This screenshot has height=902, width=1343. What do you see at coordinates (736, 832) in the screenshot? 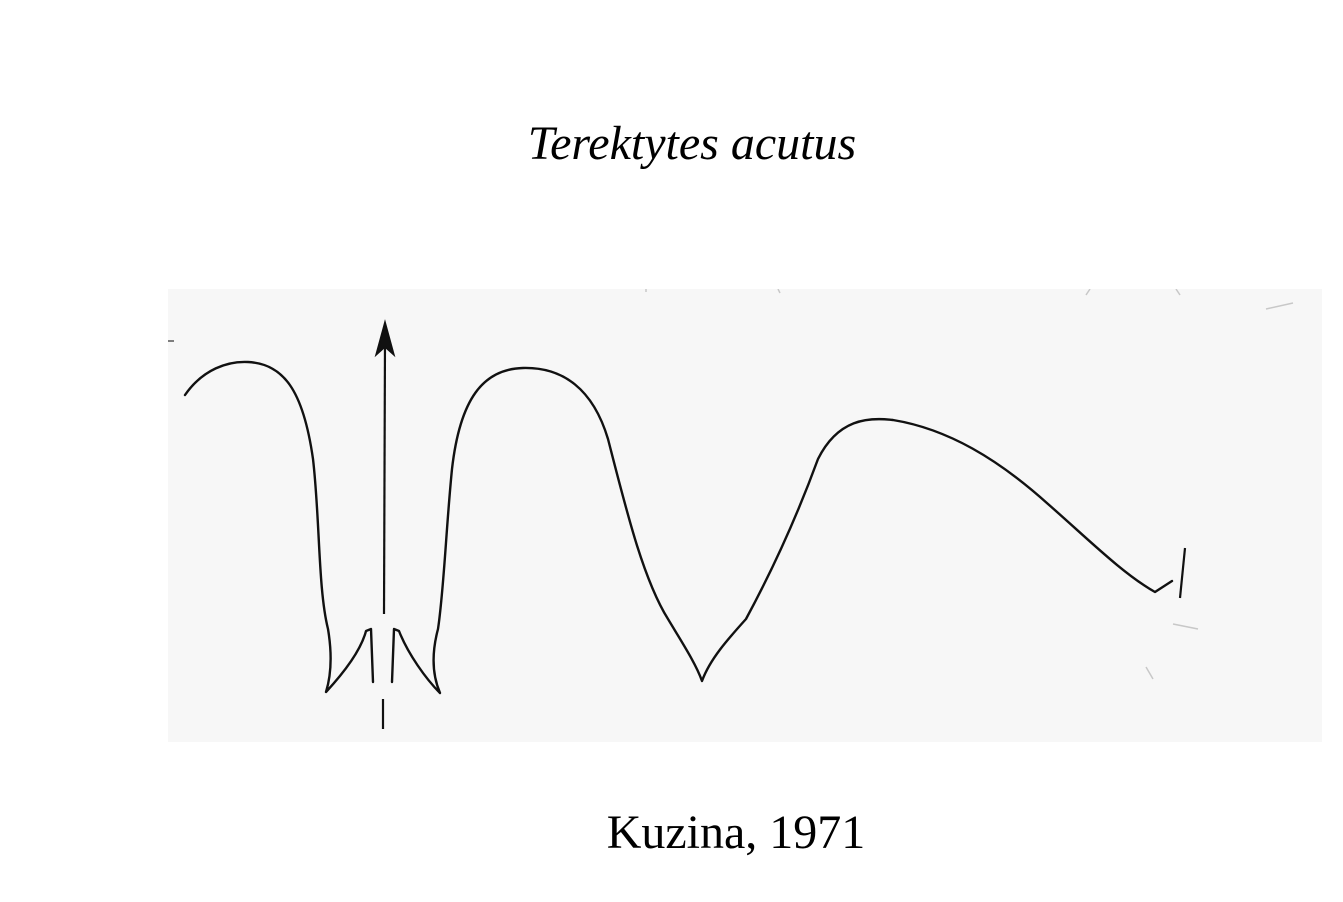
I see `figure-caption: Kuzina, 1971` at bounding box center [736, 832].